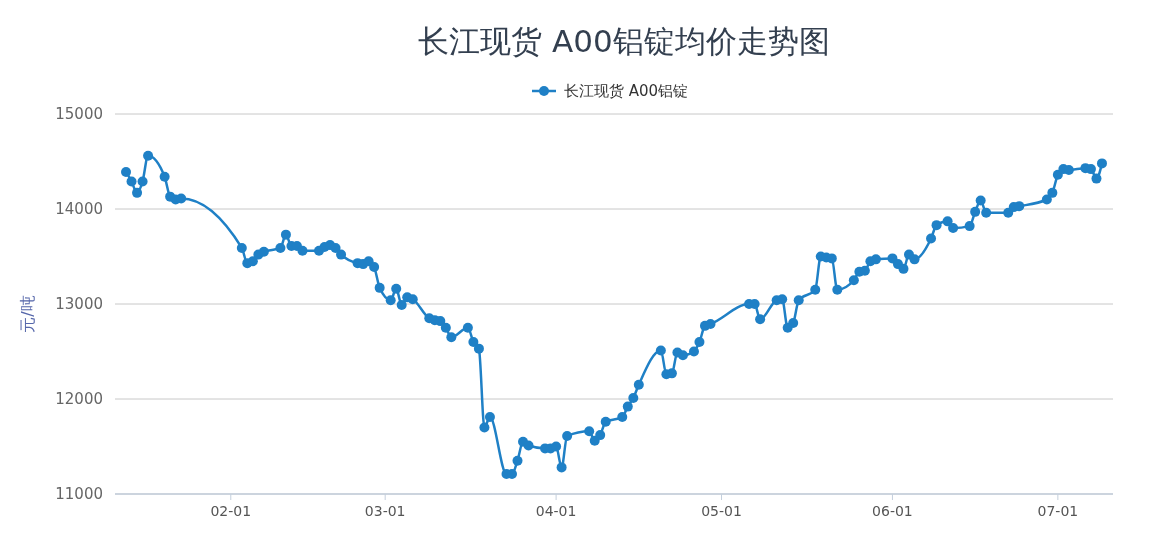  What do you see at coordinates (721, 511) in the screenshot?
I see `x-tick-label: 05-01` at bounding box center [721, 511].